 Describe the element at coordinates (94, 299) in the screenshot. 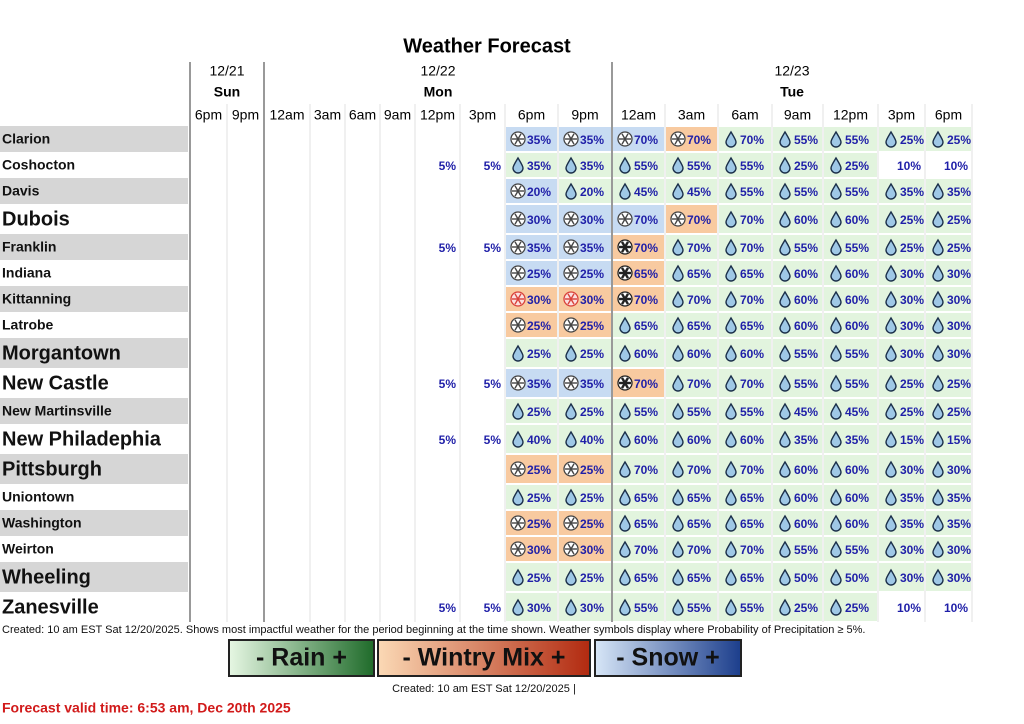

I see `row-label-bg` at that location.